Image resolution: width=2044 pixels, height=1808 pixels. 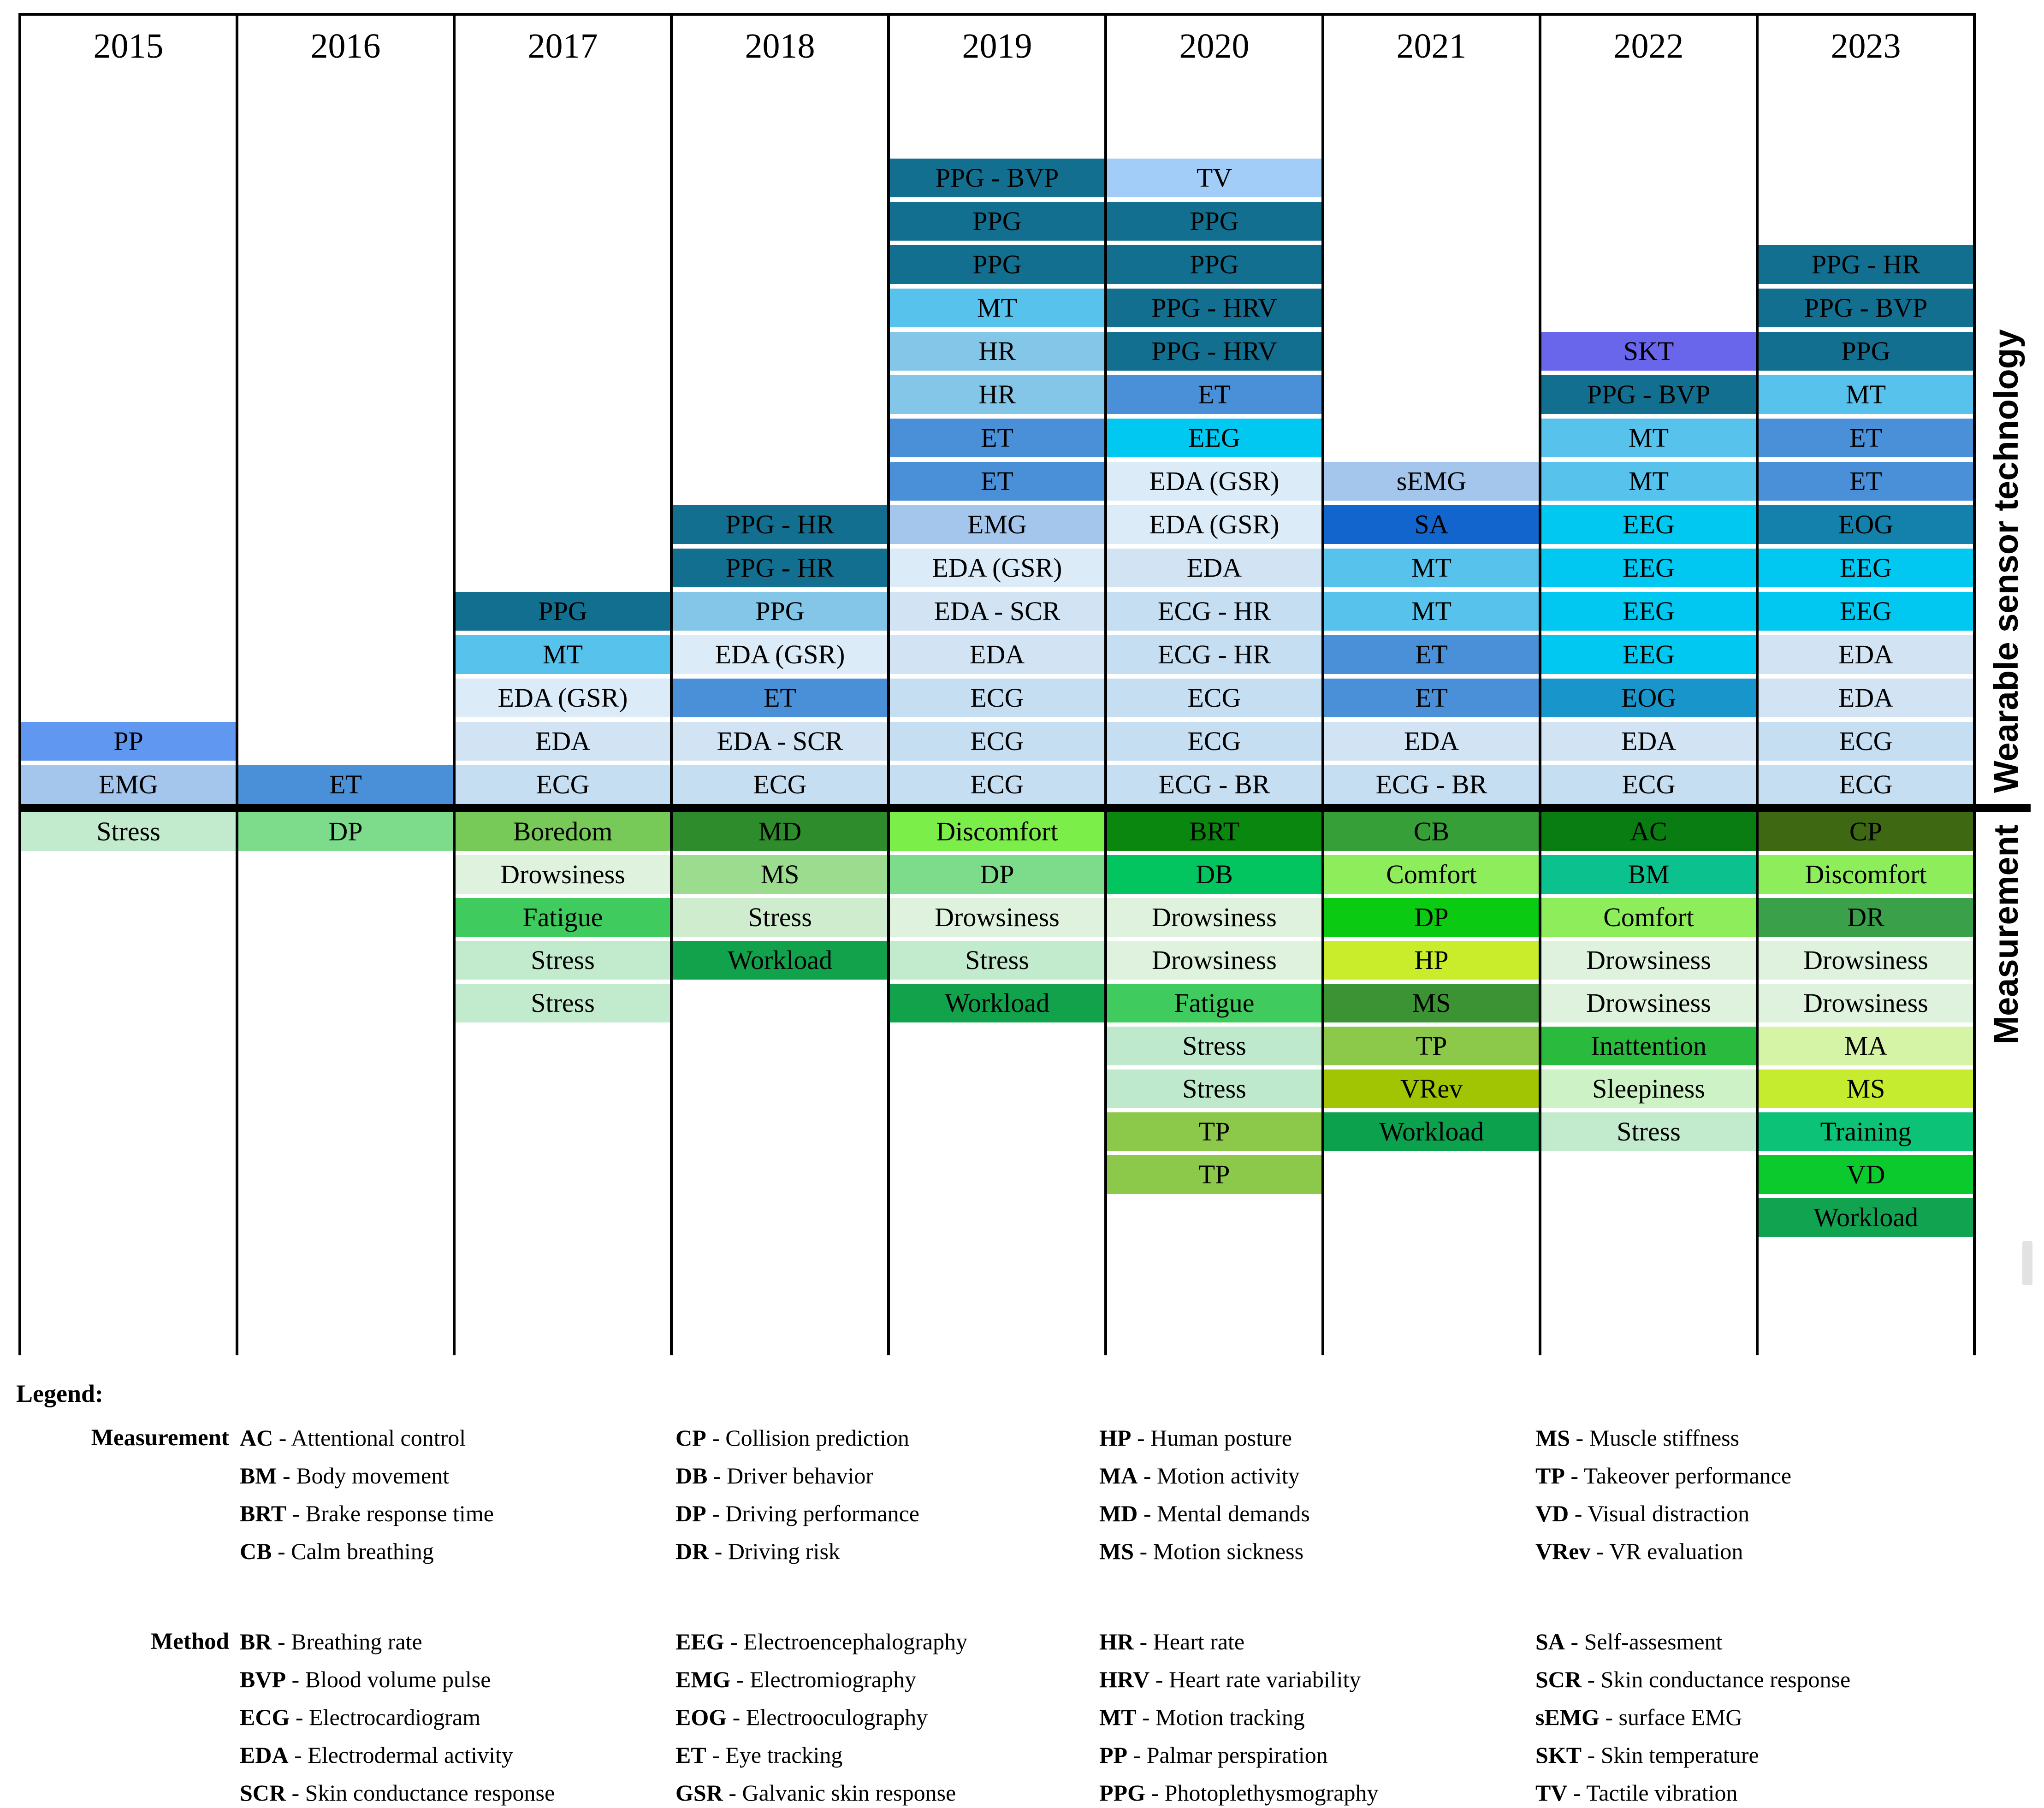 I want to click on legend-abbr: BRT, so click(x=263, y=1513).